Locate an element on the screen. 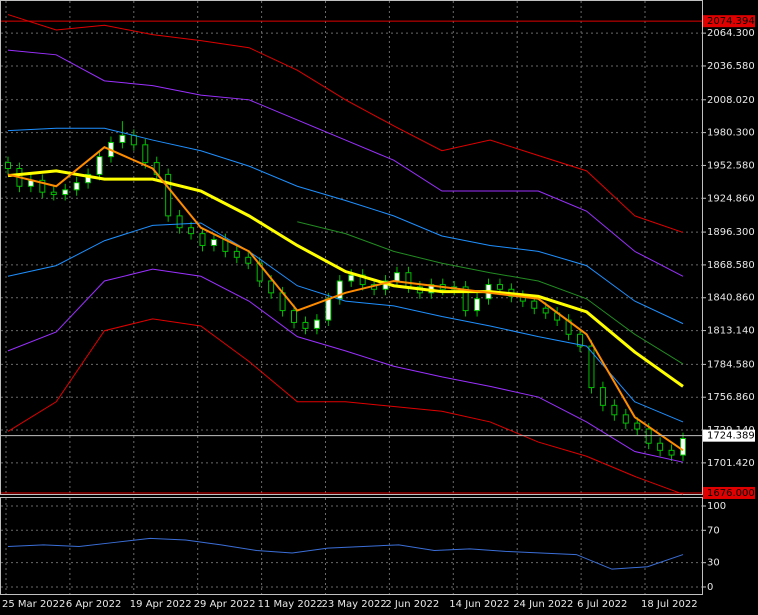 This screenshot has width=758, height=615. y-tick-label: 2008.020 is located at coordinates (731, 100).